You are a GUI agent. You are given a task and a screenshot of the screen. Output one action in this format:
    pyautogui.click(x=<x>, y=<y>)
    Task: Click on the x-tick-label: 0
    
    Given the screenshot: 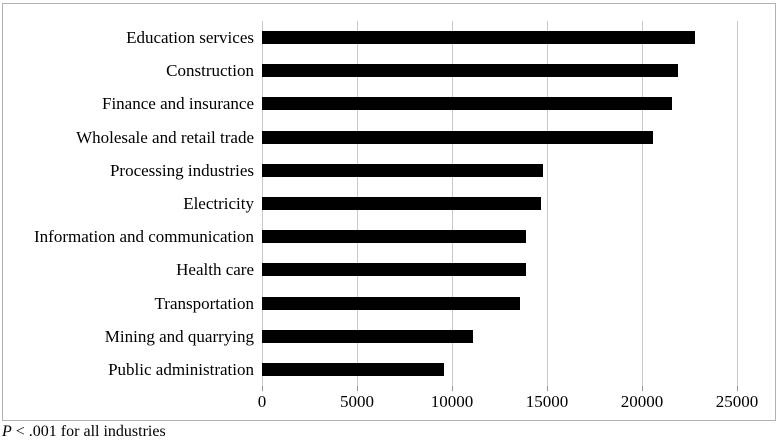 What is the action you would take?
    pyautogui.click(x=262, y=401)
    